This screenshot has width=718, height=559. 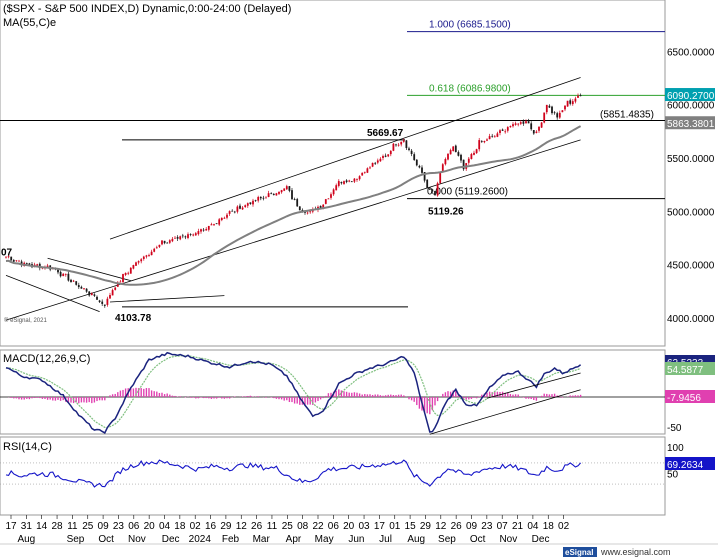 What do you see at coordinates (470, 88) in the screenshot?
I see `fib-label-1: 0.618 (6086.9800)` at bounding box center [470, 88].